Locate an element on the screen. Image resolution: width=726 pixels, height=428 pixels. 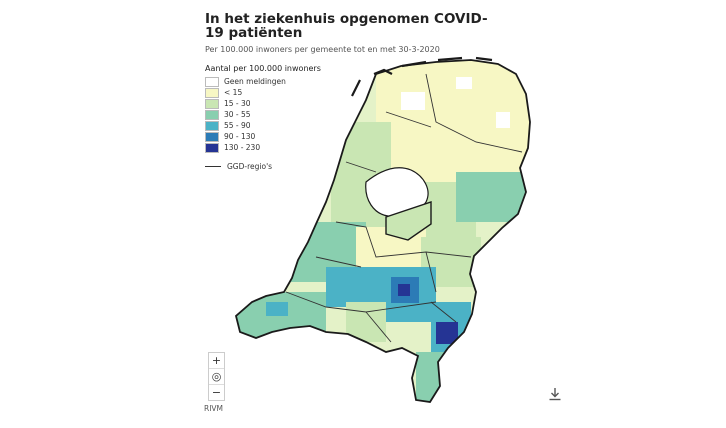
dutch-islands is located at coordinates (422, 76).